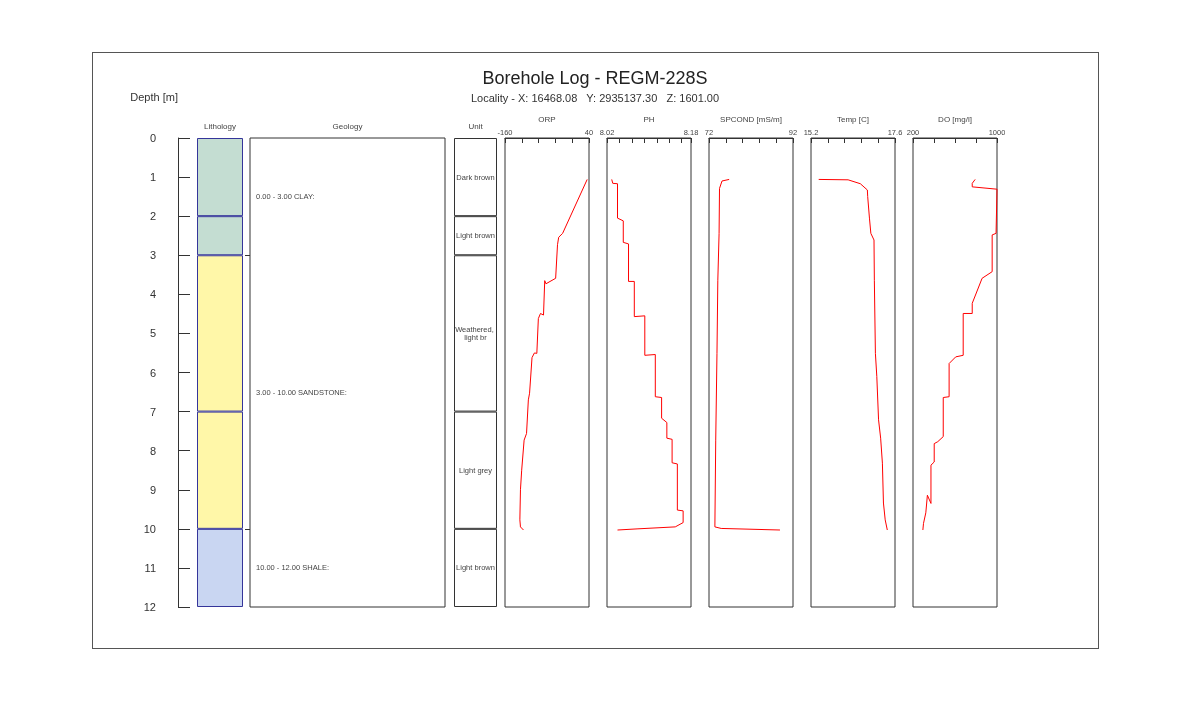  What do you see at coordinates (347, 126) in the screenshot?
I see `text: Geology` at bounding box center [347, 126].